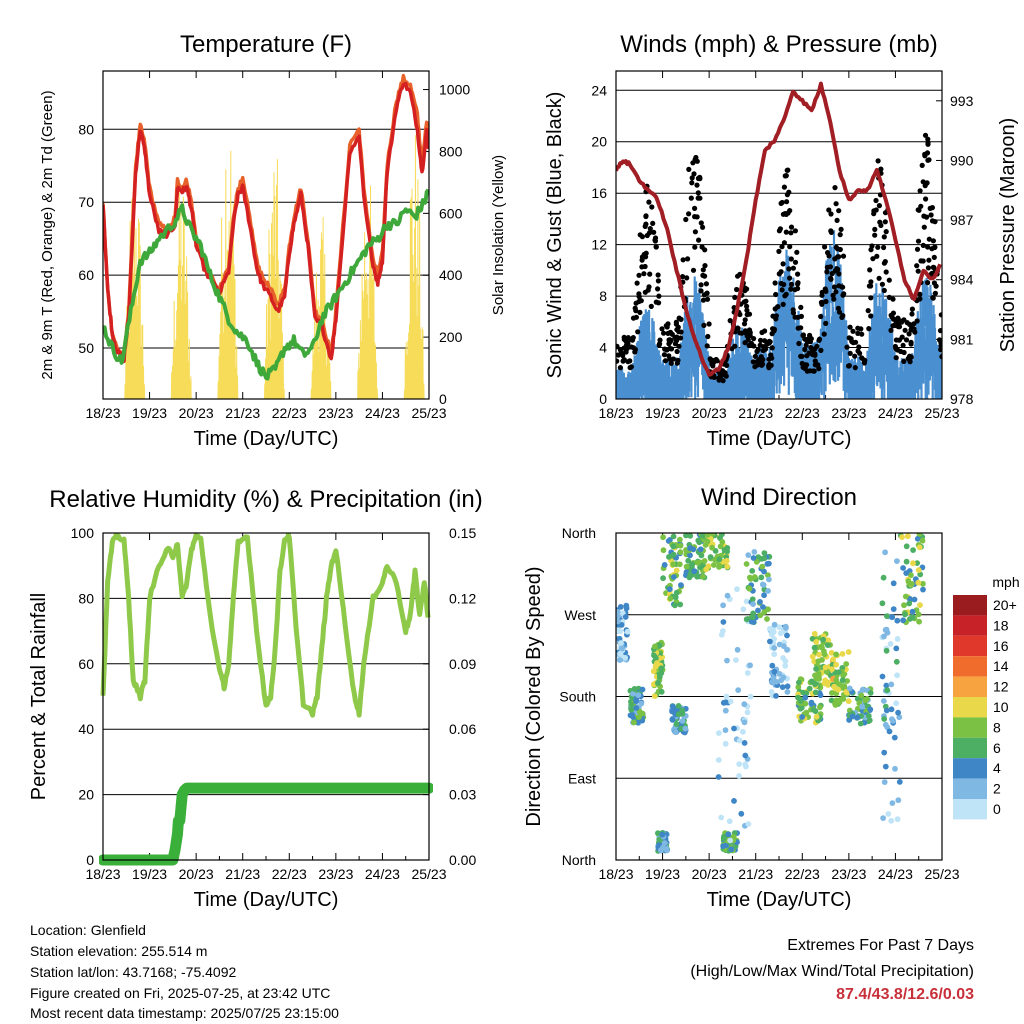  Describe the element at coordinates (962, 399) in the screenshot. I see `y-right-tick-label: 978` at that location.